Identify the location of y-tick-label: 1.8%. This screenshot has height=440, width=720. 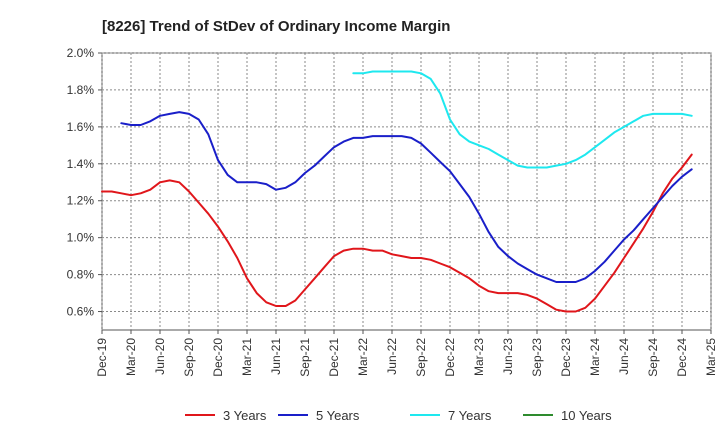
(81, 90).